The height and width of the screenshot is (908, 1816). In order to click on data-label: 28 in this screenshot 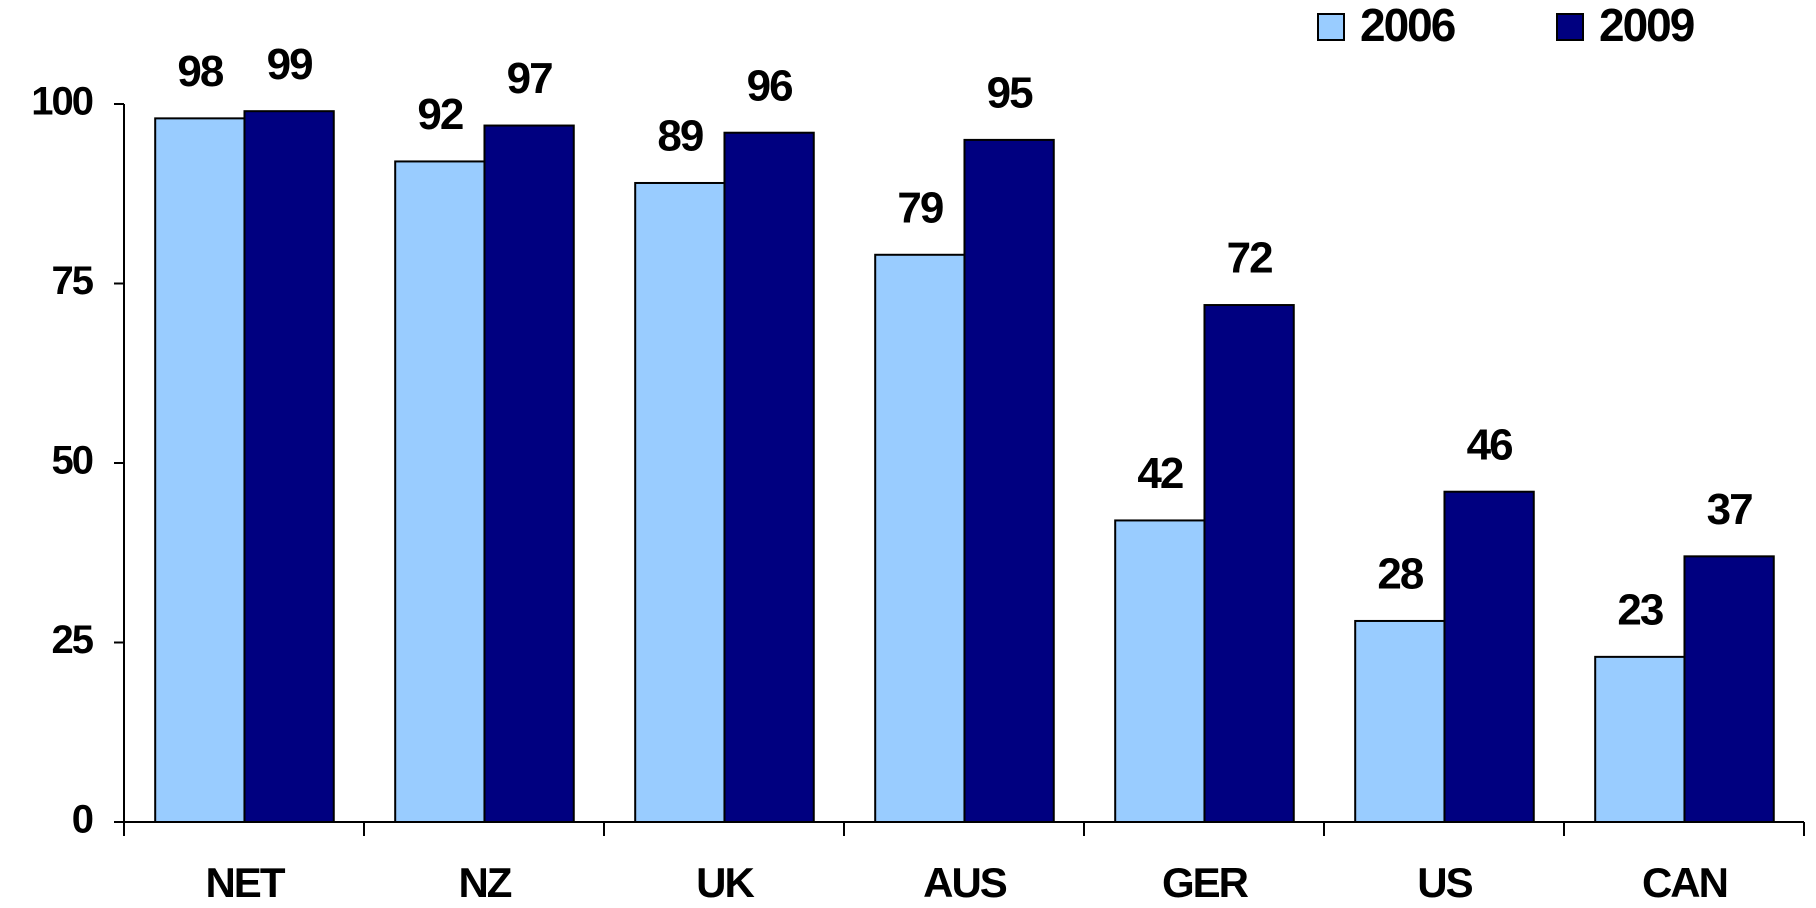, I will do `click(1400, 574)`.